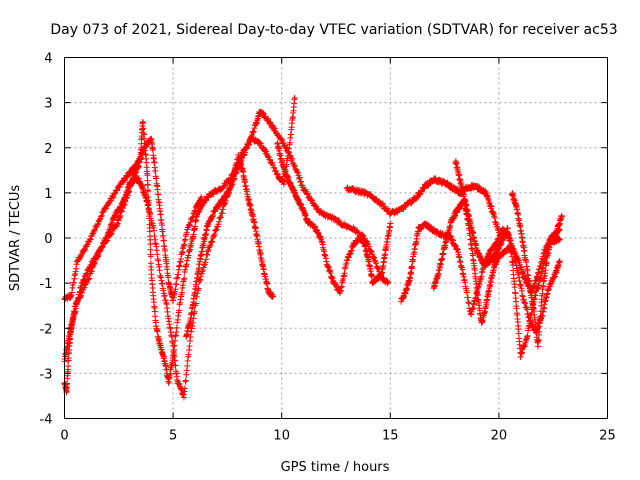  I want to click on x-tick-label: 25, so click(607, 436).